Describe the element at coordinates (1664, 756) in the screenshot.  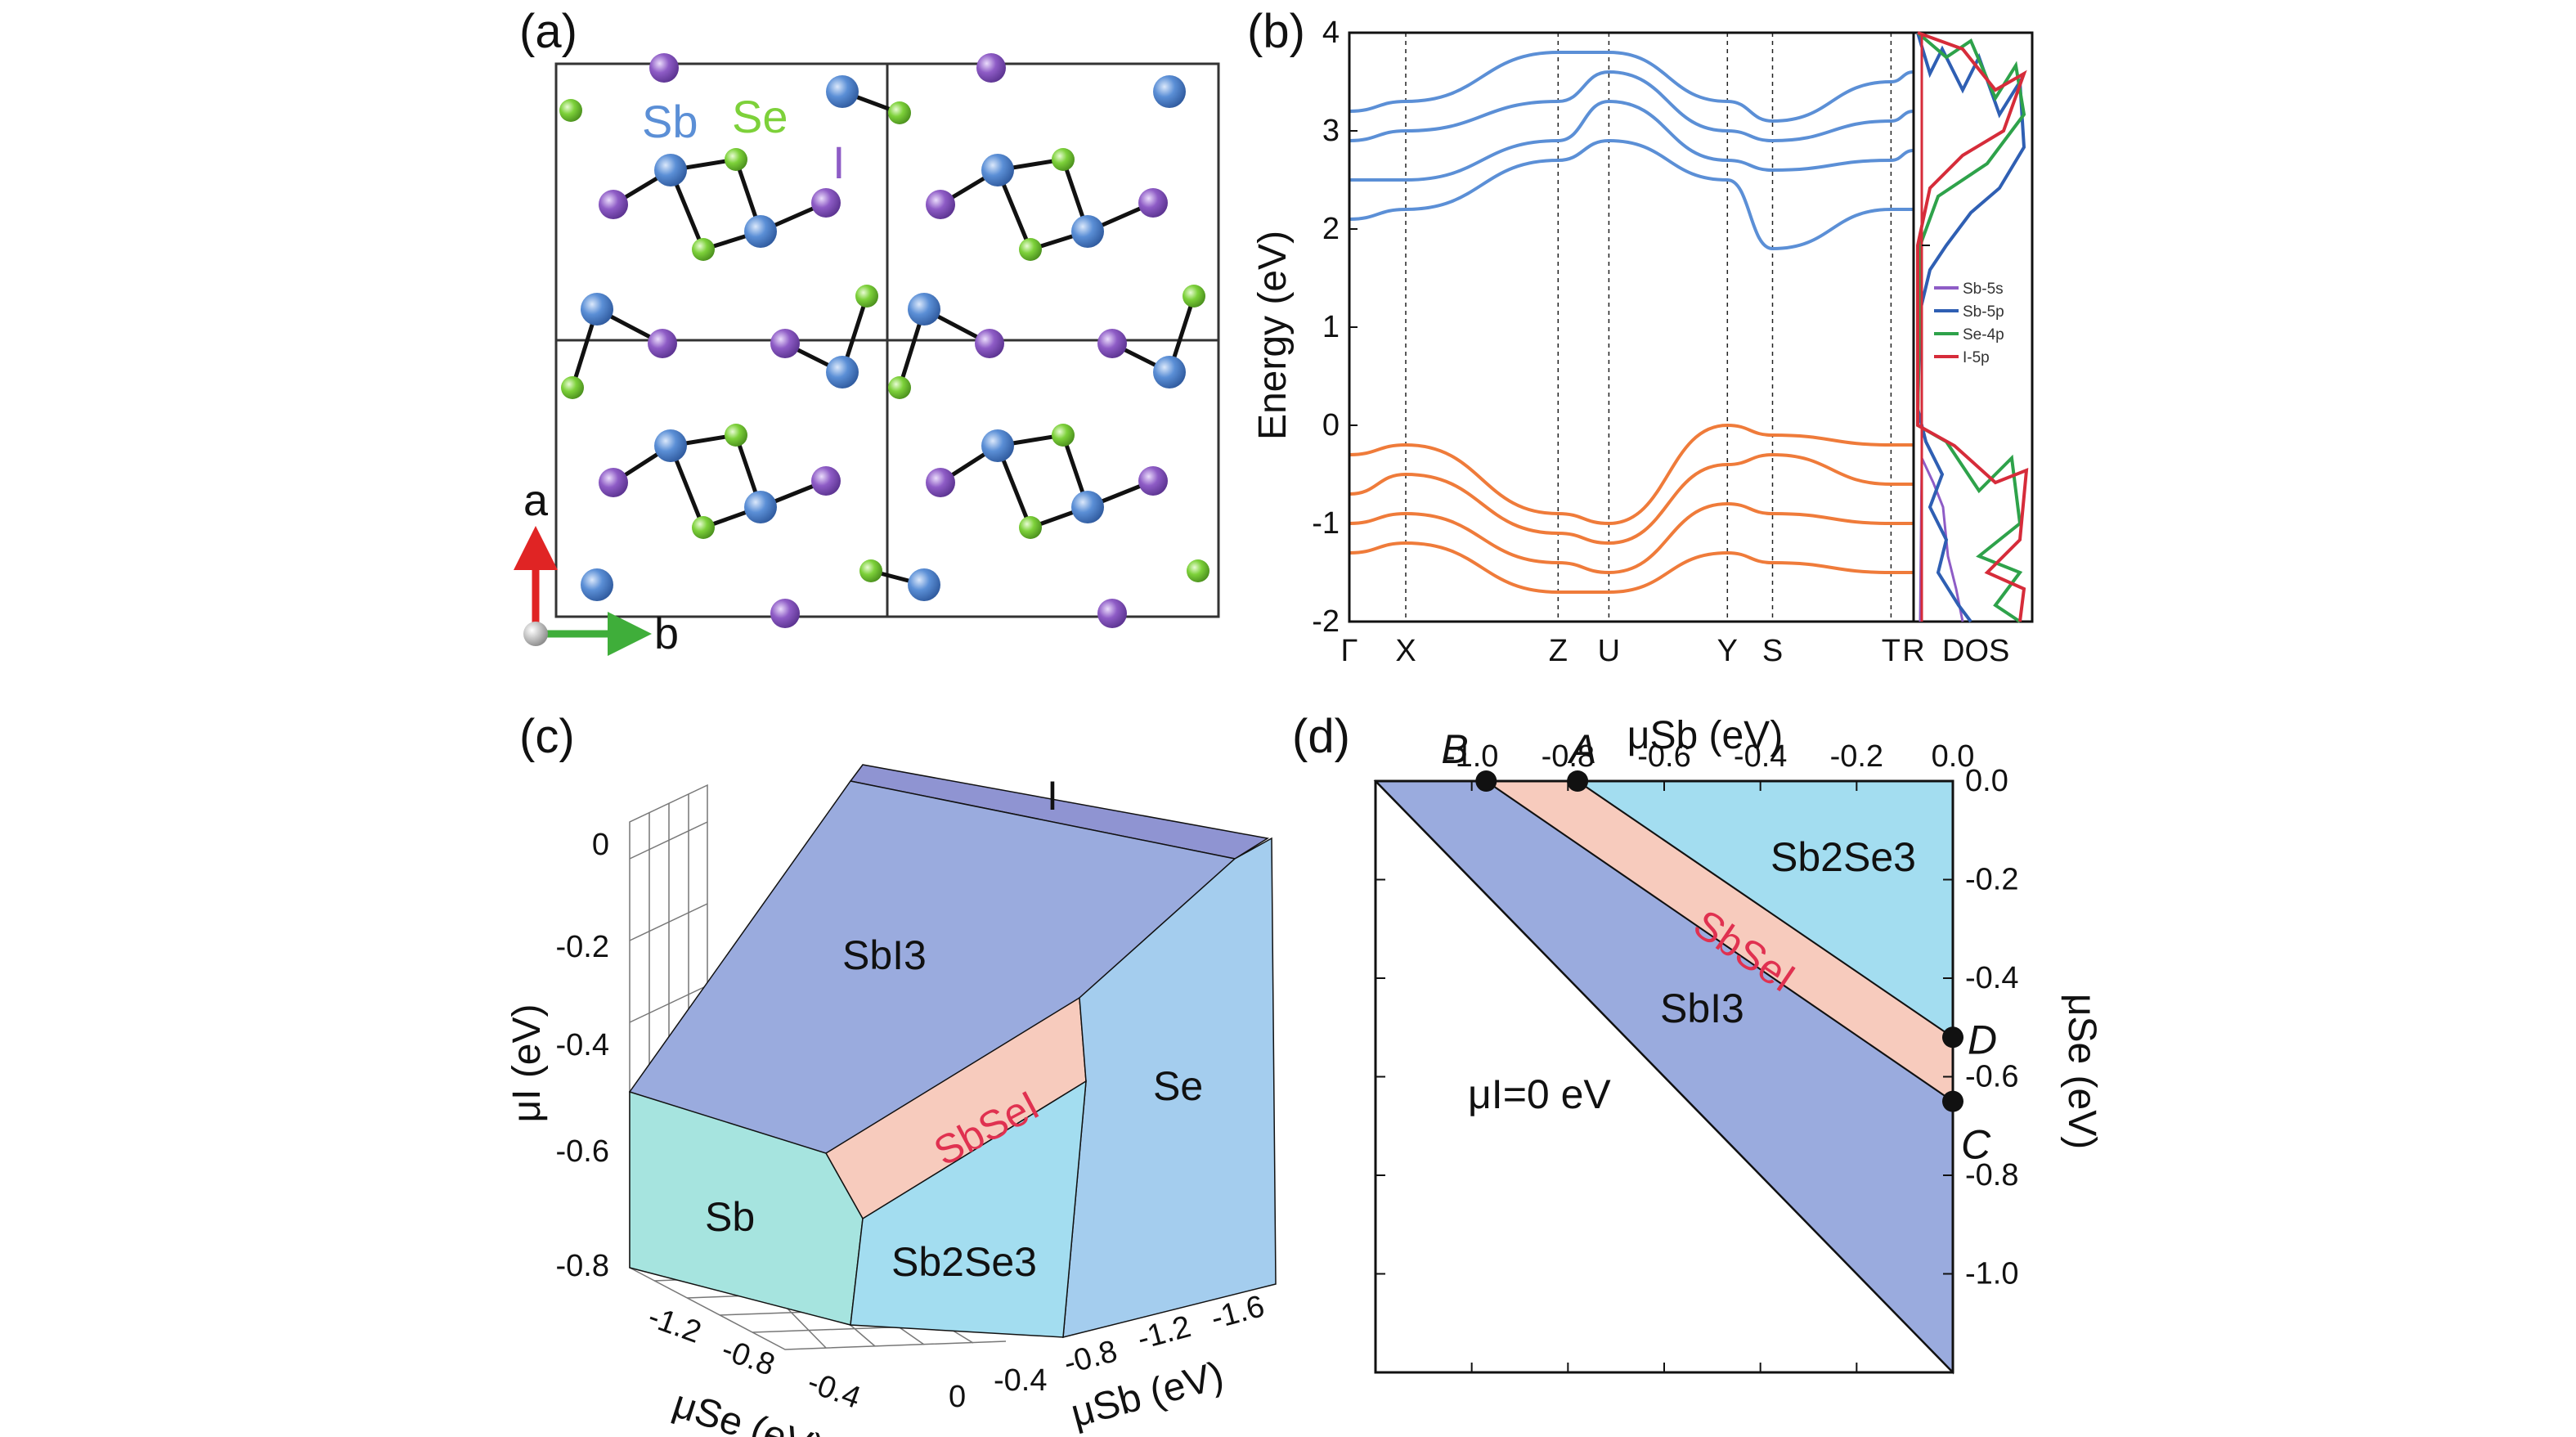
I see `d-xtick-label: -0.6` at that location.